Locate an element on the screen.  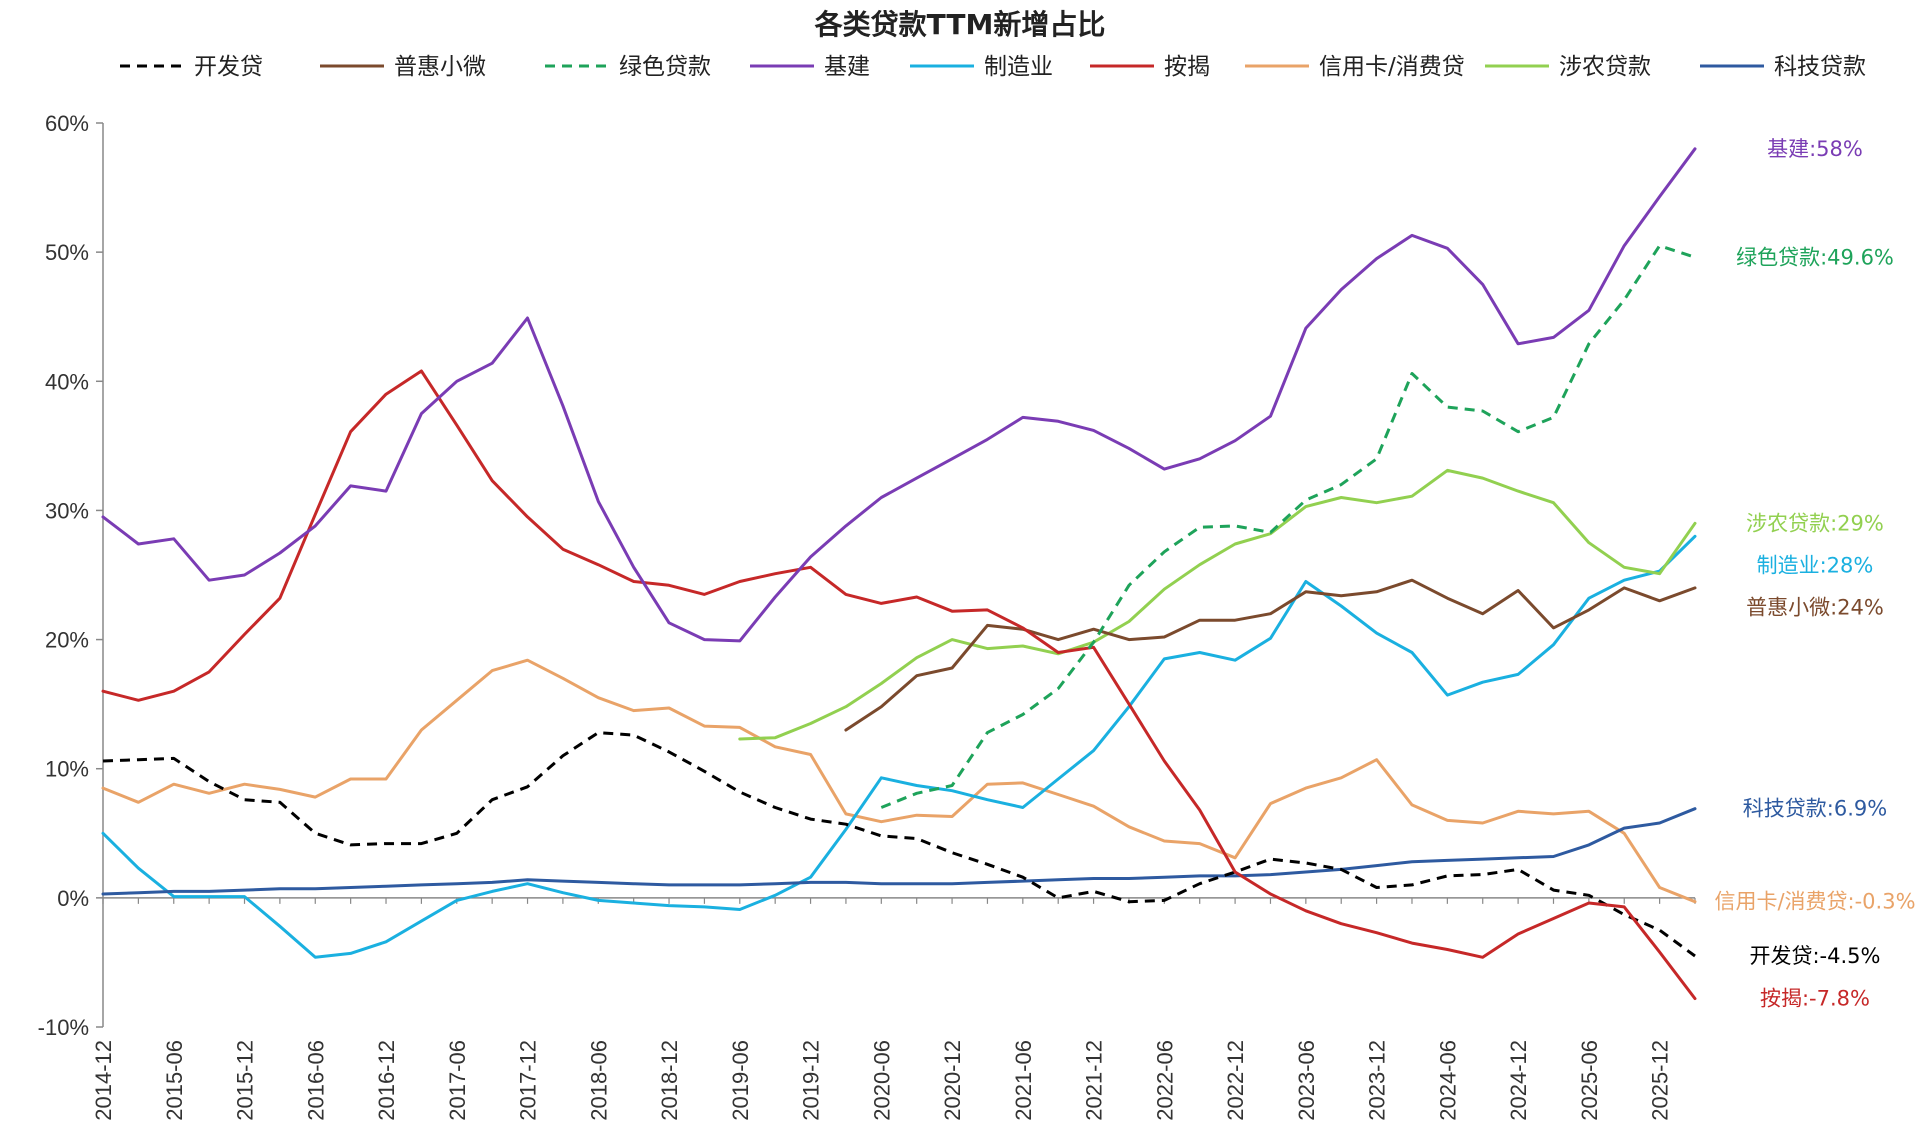
x-tick-label: 2014-12 is located at coordinates (103, 1080).